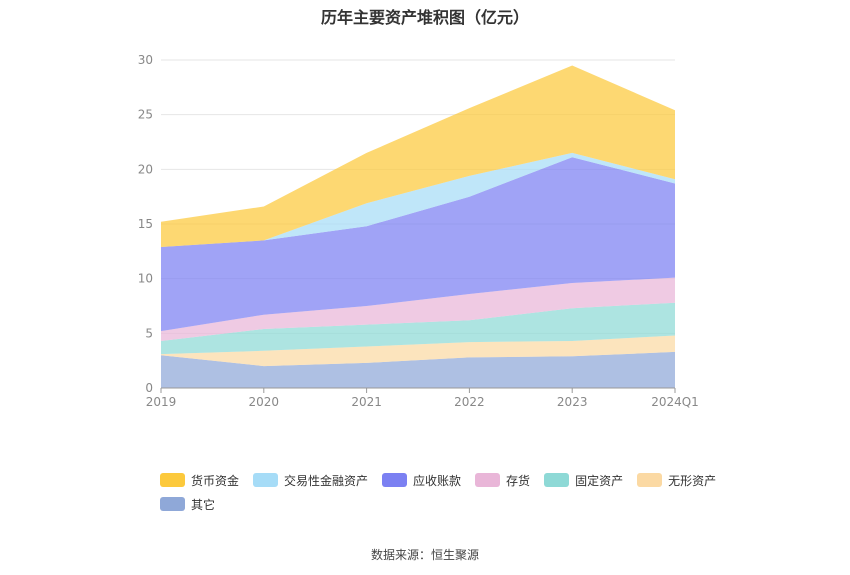  I want to click on x-tick-label: 2022, so click(469, 402).